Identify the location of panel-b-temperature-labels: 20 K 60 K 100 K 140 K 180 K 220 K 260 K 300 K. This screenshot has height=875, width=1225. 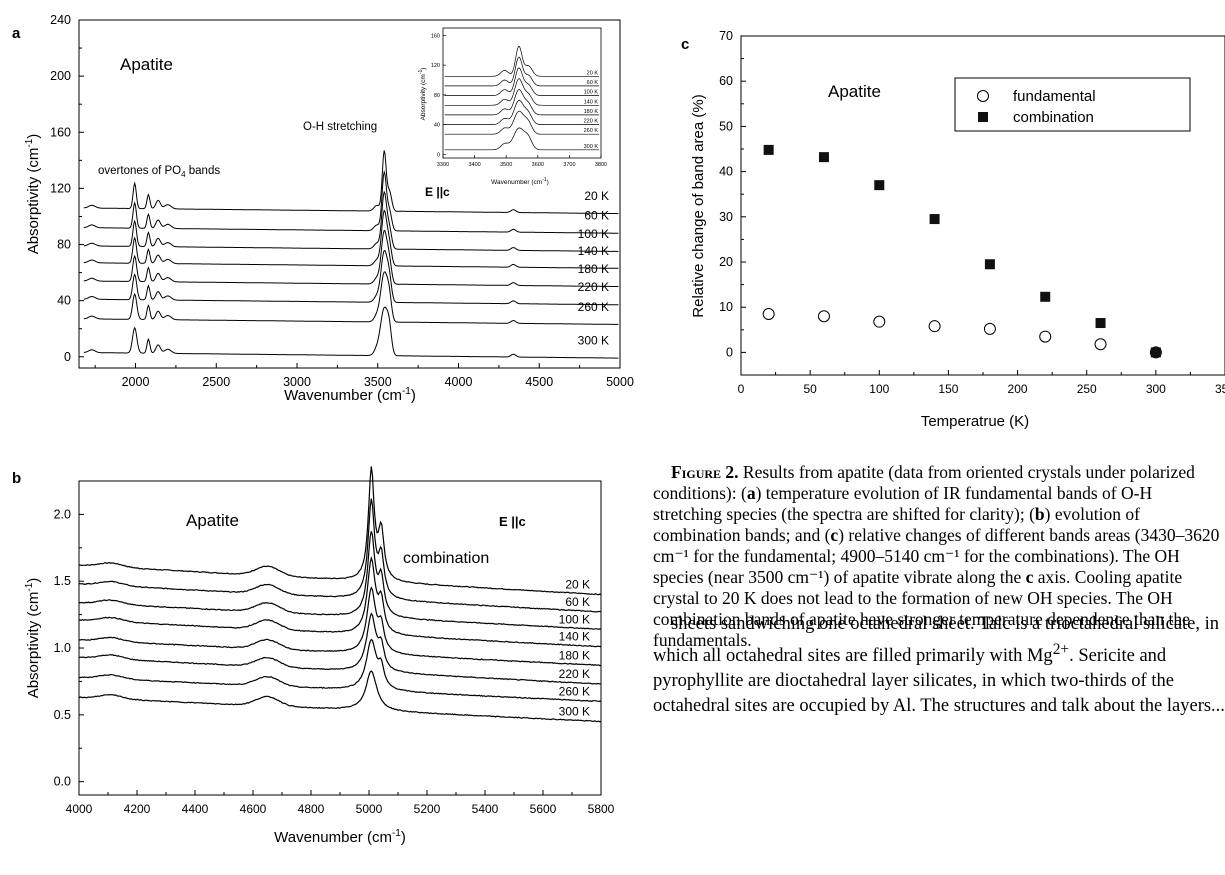
(574, 648).